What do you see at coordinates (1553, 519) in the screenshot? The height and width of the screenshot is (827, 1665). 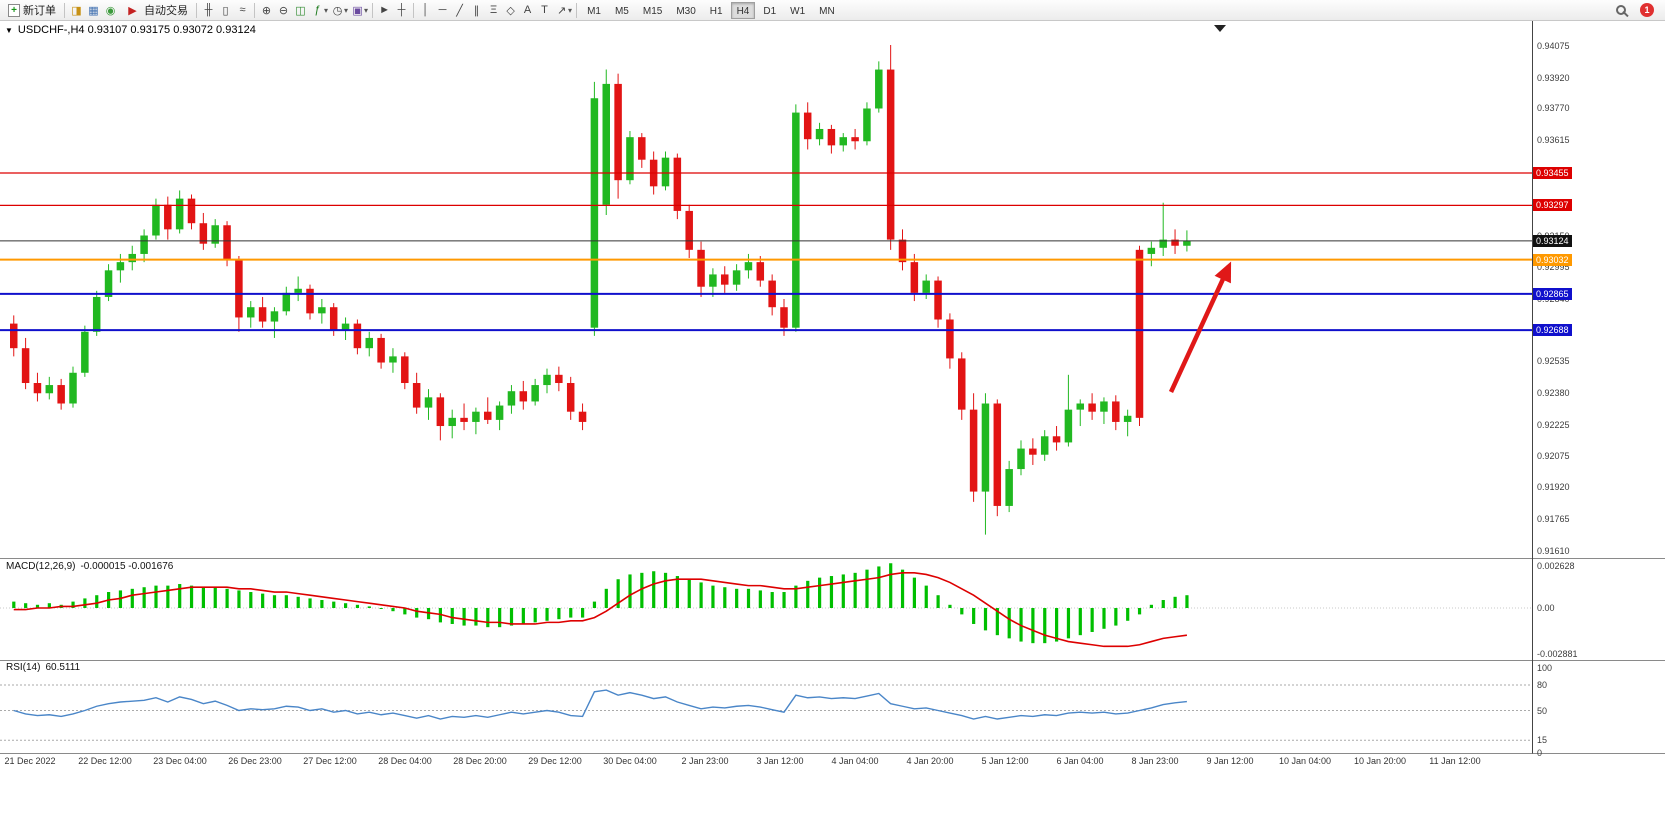 I see `price-axis-label: 0.91765` at bounding box center [1553, 519].